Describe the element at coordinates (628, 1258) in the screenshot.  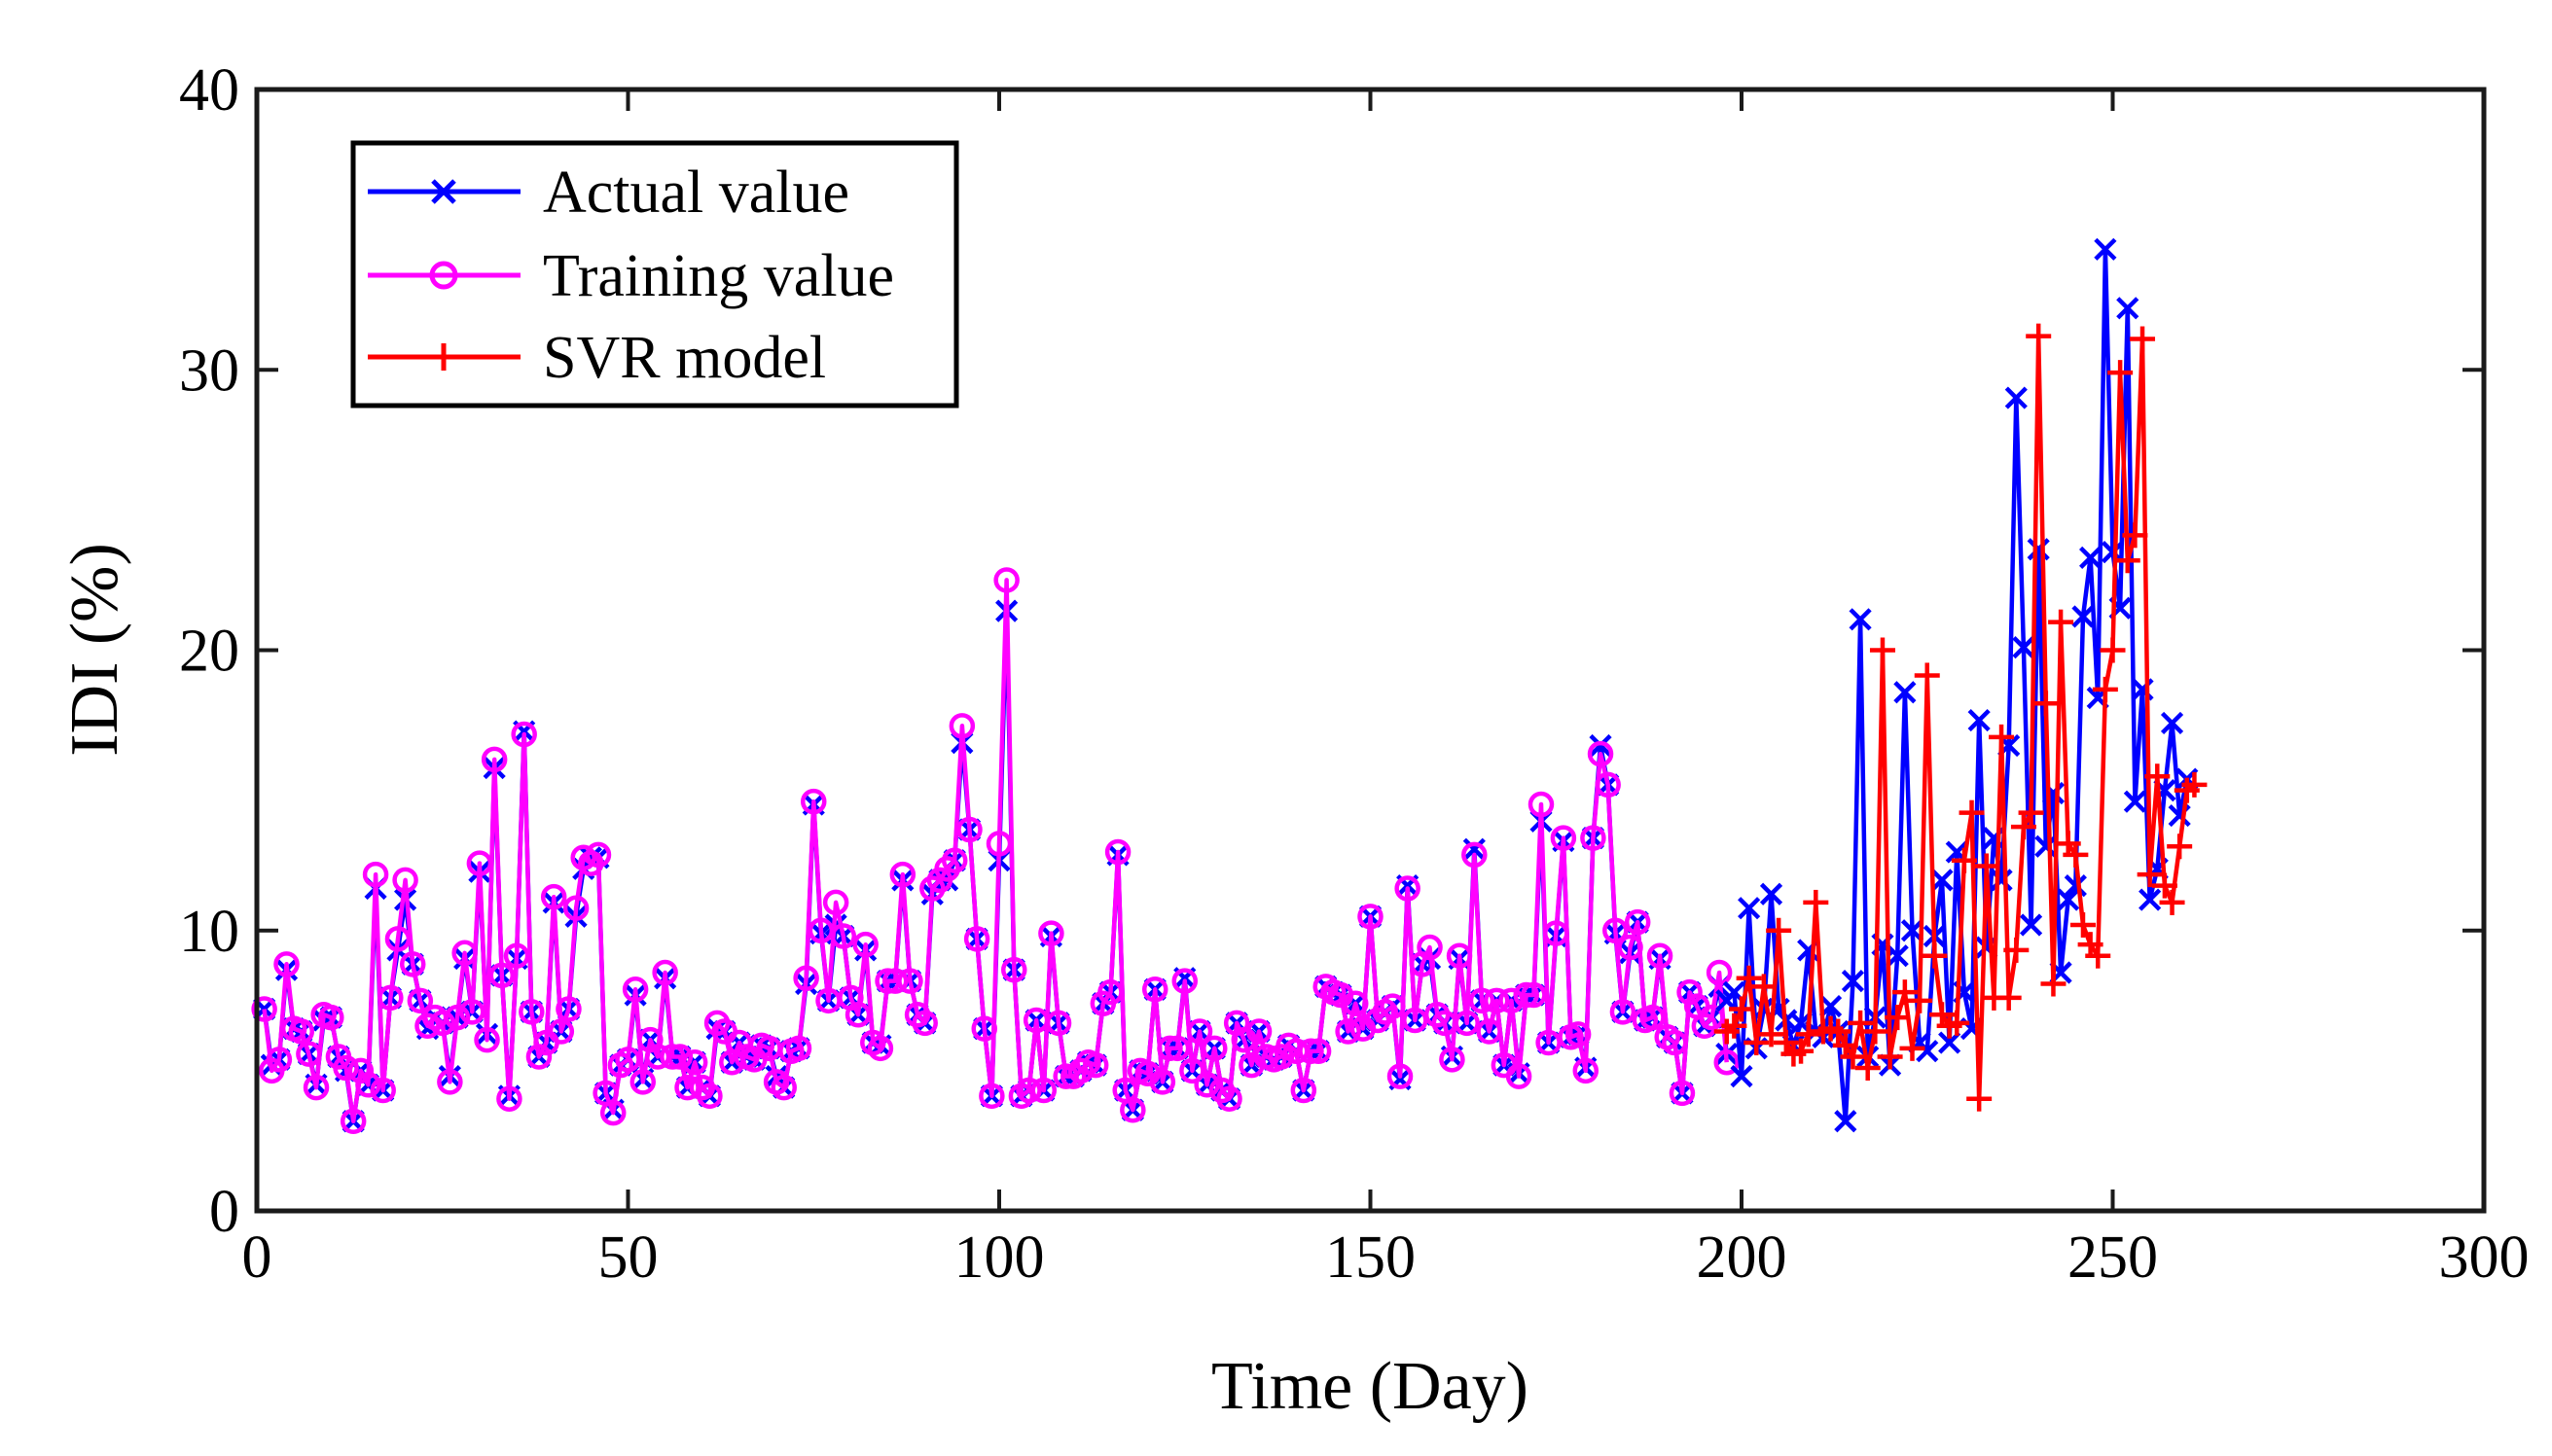
I see `x-tick-label: 50` at that location.